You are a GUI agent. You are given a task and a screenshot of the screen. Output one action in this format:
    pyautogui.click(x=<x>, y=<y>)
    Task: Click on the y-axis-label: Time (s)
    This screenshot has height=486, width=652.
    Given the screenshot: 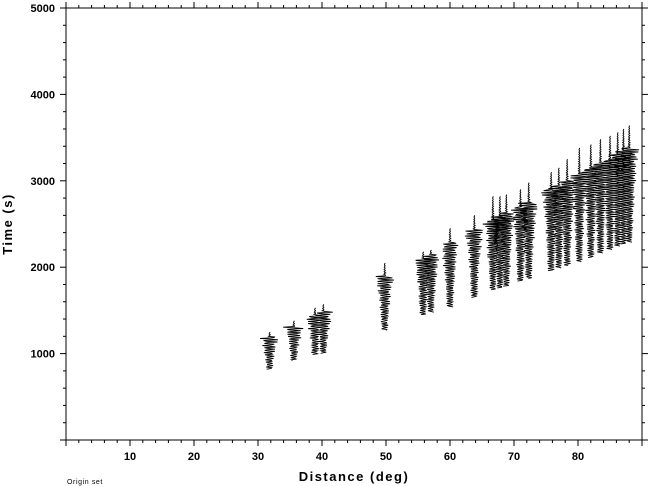 What is the action you would take?
    pyautogui.click(x=7, y=224)
    